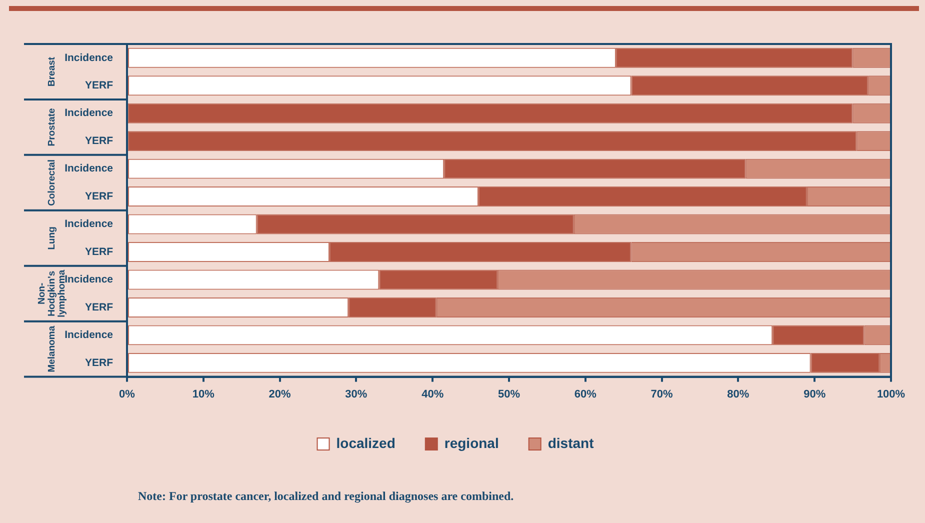 This screenshot has height=523, width=925. I want to click on legend-label: distant, so click(571, 442).